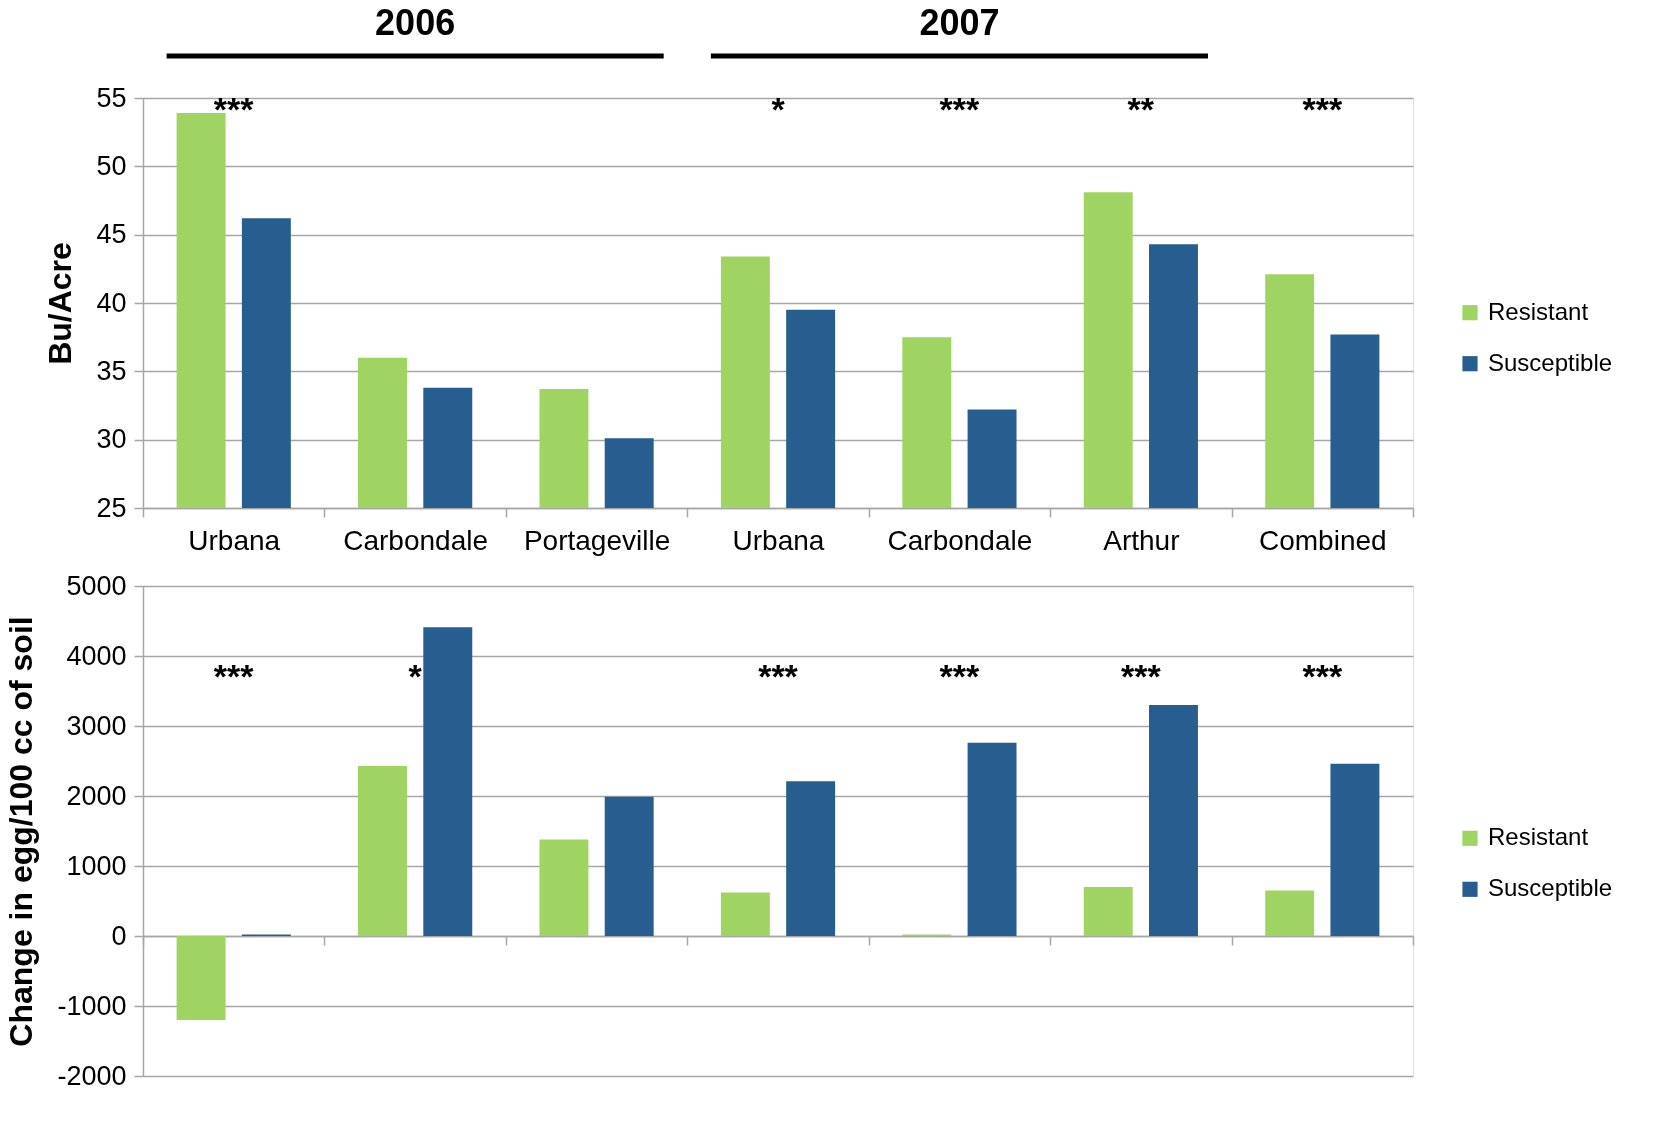 The image size is (1665, 1129). Describe the element at coordinates (96, 585) in the screenshot. I see `y-tick-label: 5000` at that location.